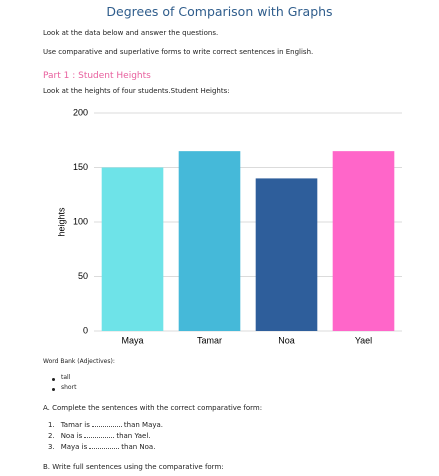 This screenshot has height=476, width=439. Describe the element at coordinates (132, 340) in the screenshot. I see `x-tick-label: Maya` at that location.